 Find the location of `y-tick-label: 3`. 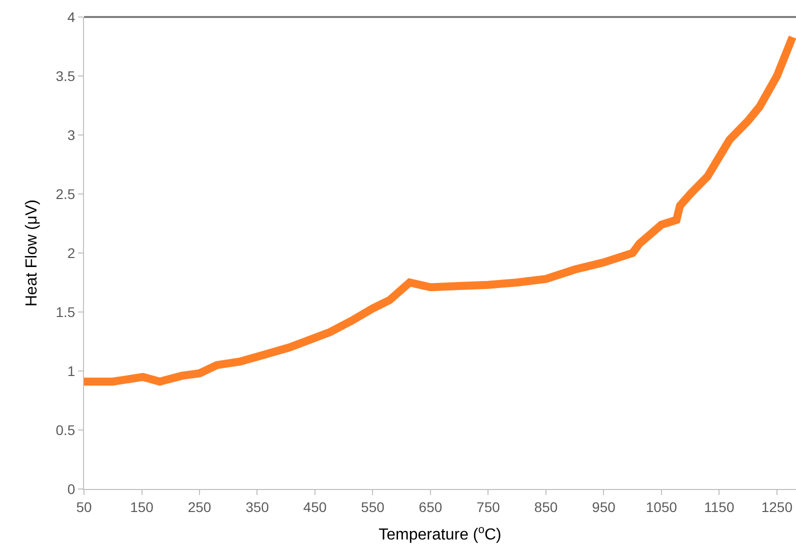

y-tick-label: 3 is located at coordinates (71, 134).